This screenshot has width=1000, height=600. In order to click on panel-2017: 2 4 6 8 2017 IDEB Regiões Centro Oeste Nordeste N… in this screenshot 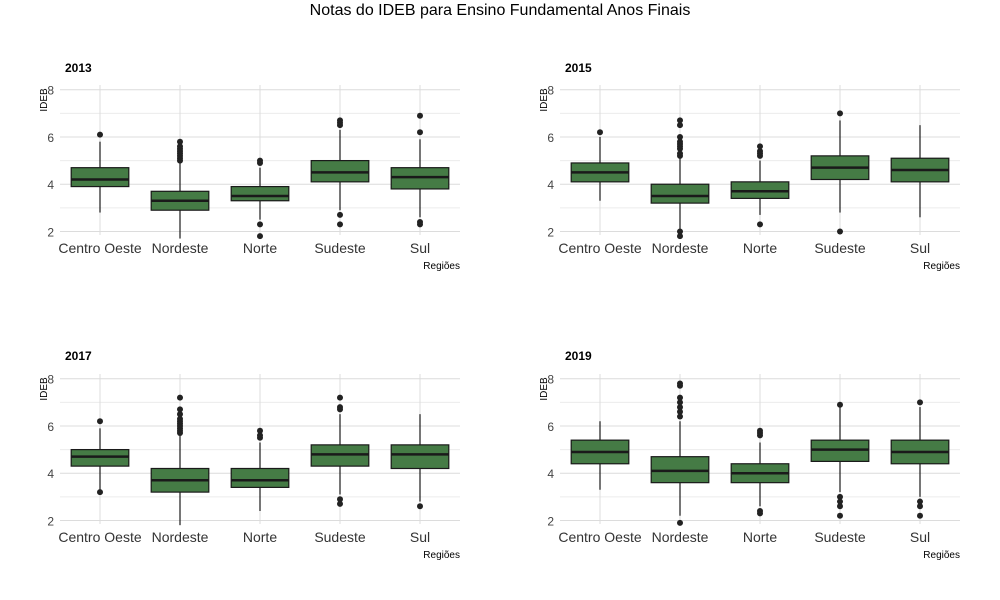, I will do `click(249, 455)`.